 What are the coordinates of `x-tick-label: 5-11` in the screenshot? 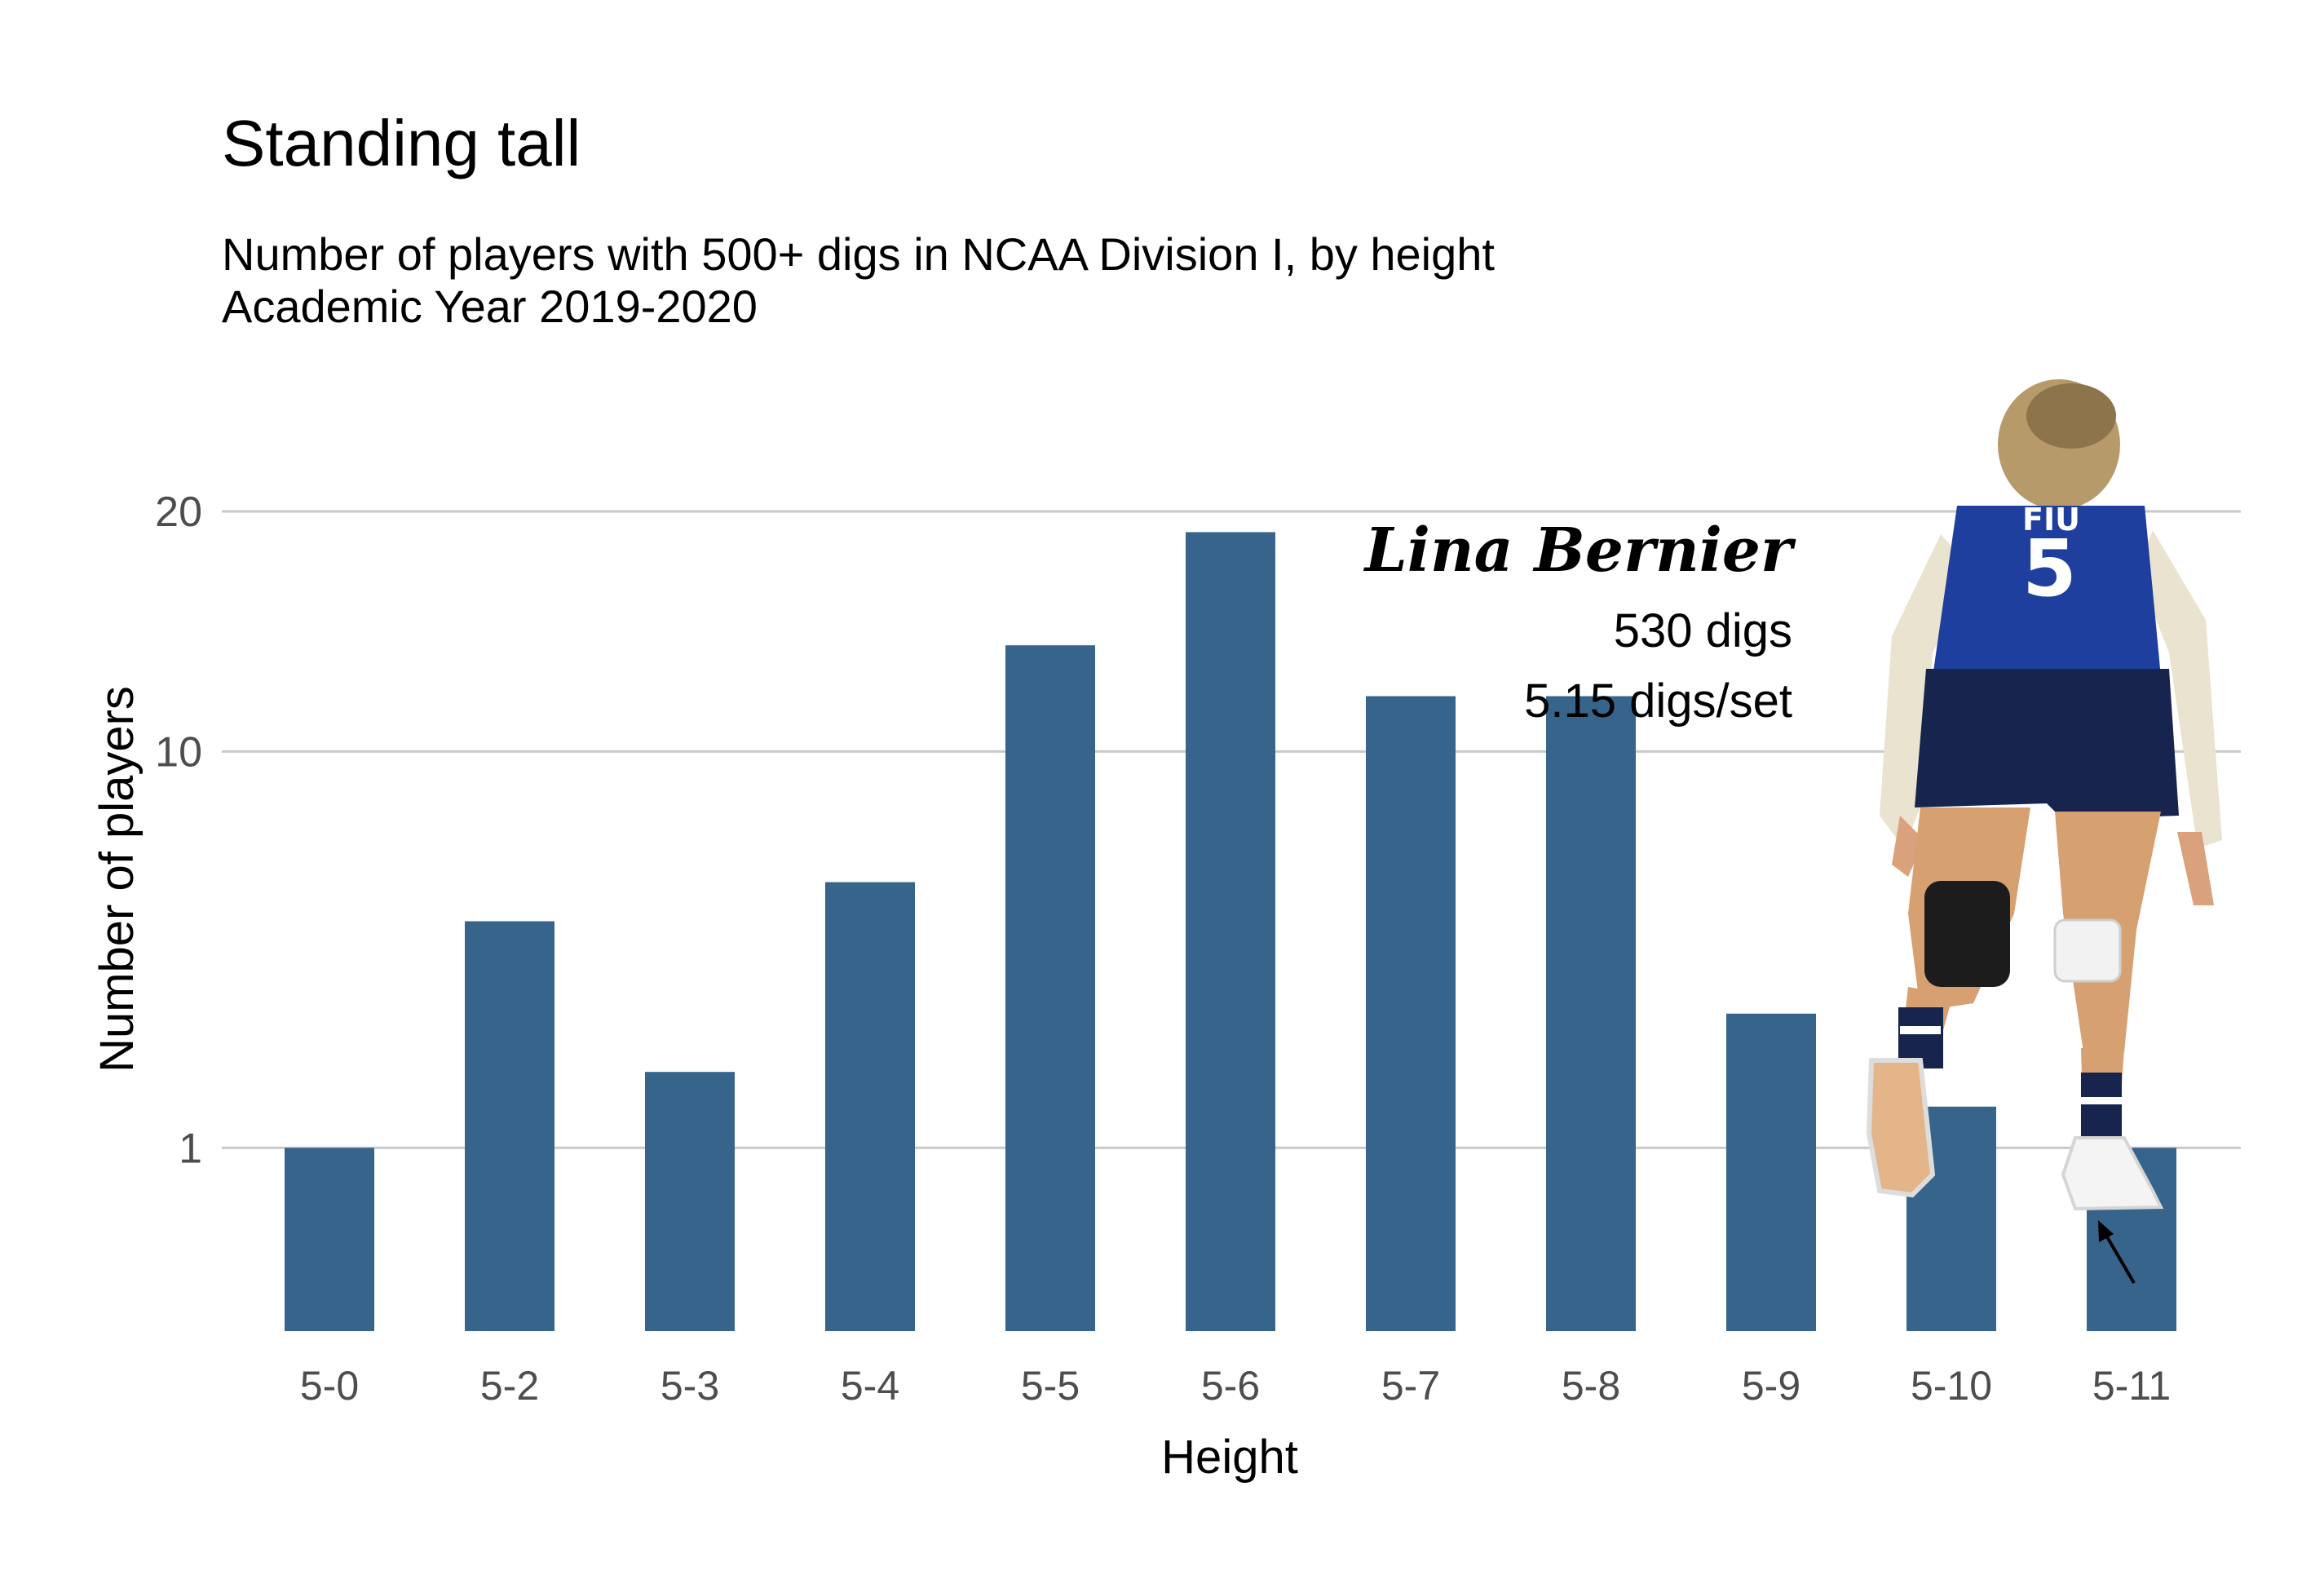 It's located at (2131, 1386).